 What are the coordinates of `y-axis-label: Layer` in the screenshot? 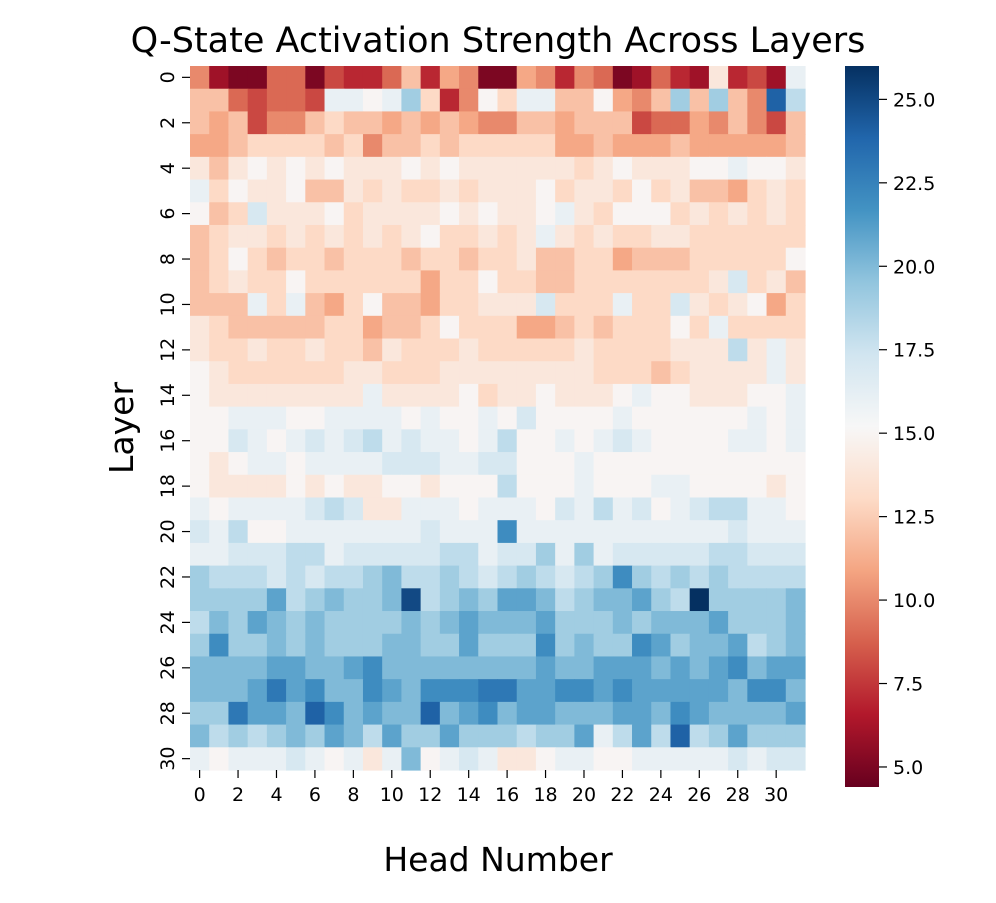 It's located at (121, 428).